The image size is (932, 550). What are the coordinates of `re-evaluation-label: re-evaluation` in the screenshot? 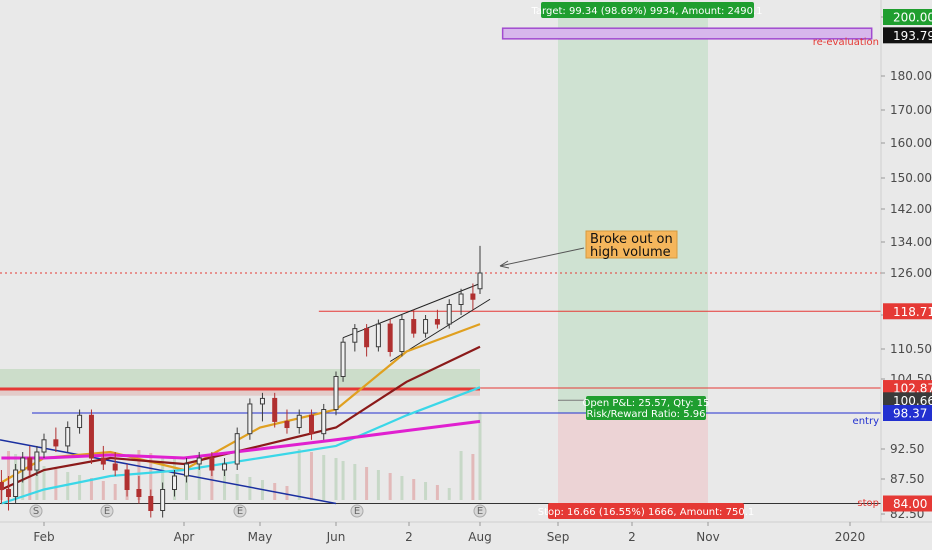 It's located at (846, 42).